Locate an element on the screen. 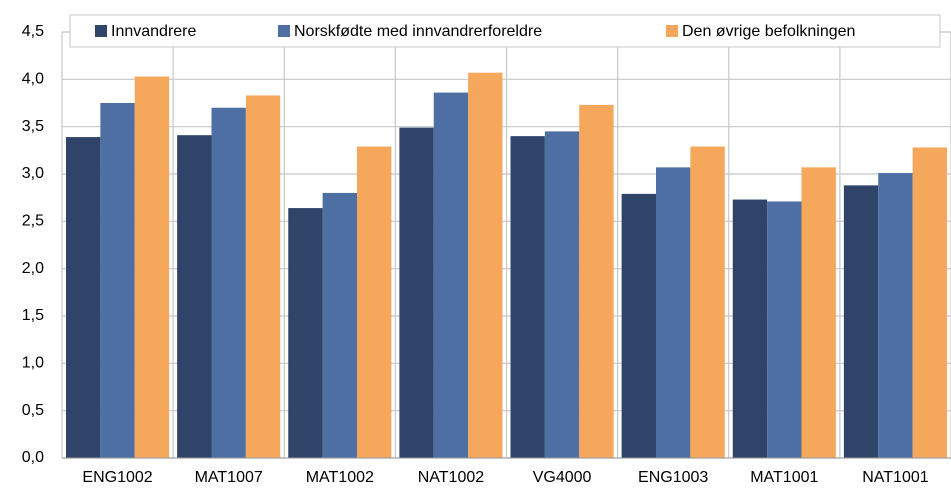  legend-label: Norskfødte med innvandrerforeldre is located at coordinates (418, 31).